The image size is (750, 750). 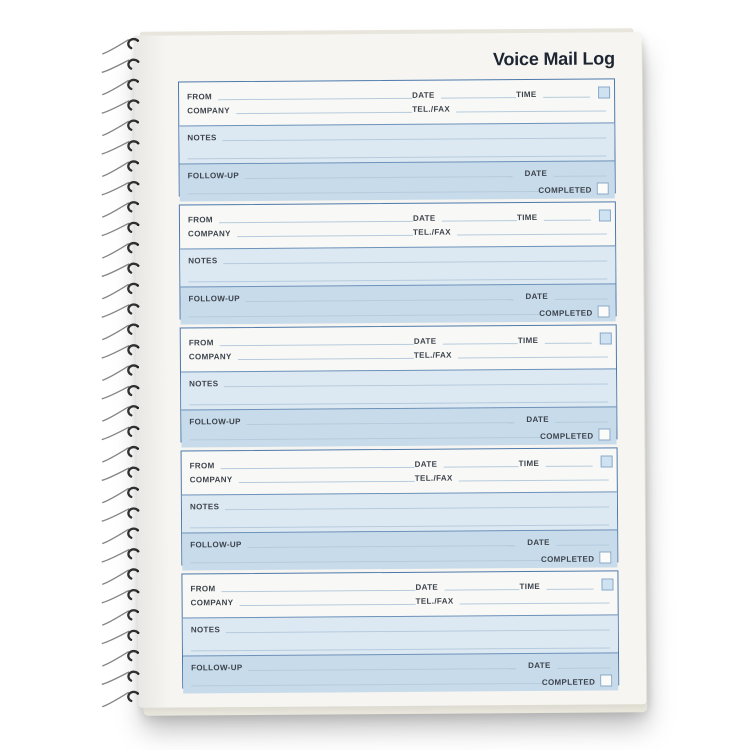 I want to click on date-label: DATE, so click(x=423, y=95).